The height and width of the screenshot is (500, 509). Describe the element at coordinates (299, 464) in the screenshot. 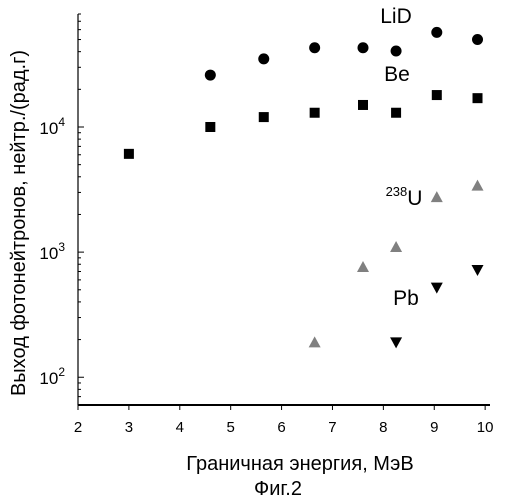

I see `x-axis-title: Граничная энергия, МэВ` at that location.